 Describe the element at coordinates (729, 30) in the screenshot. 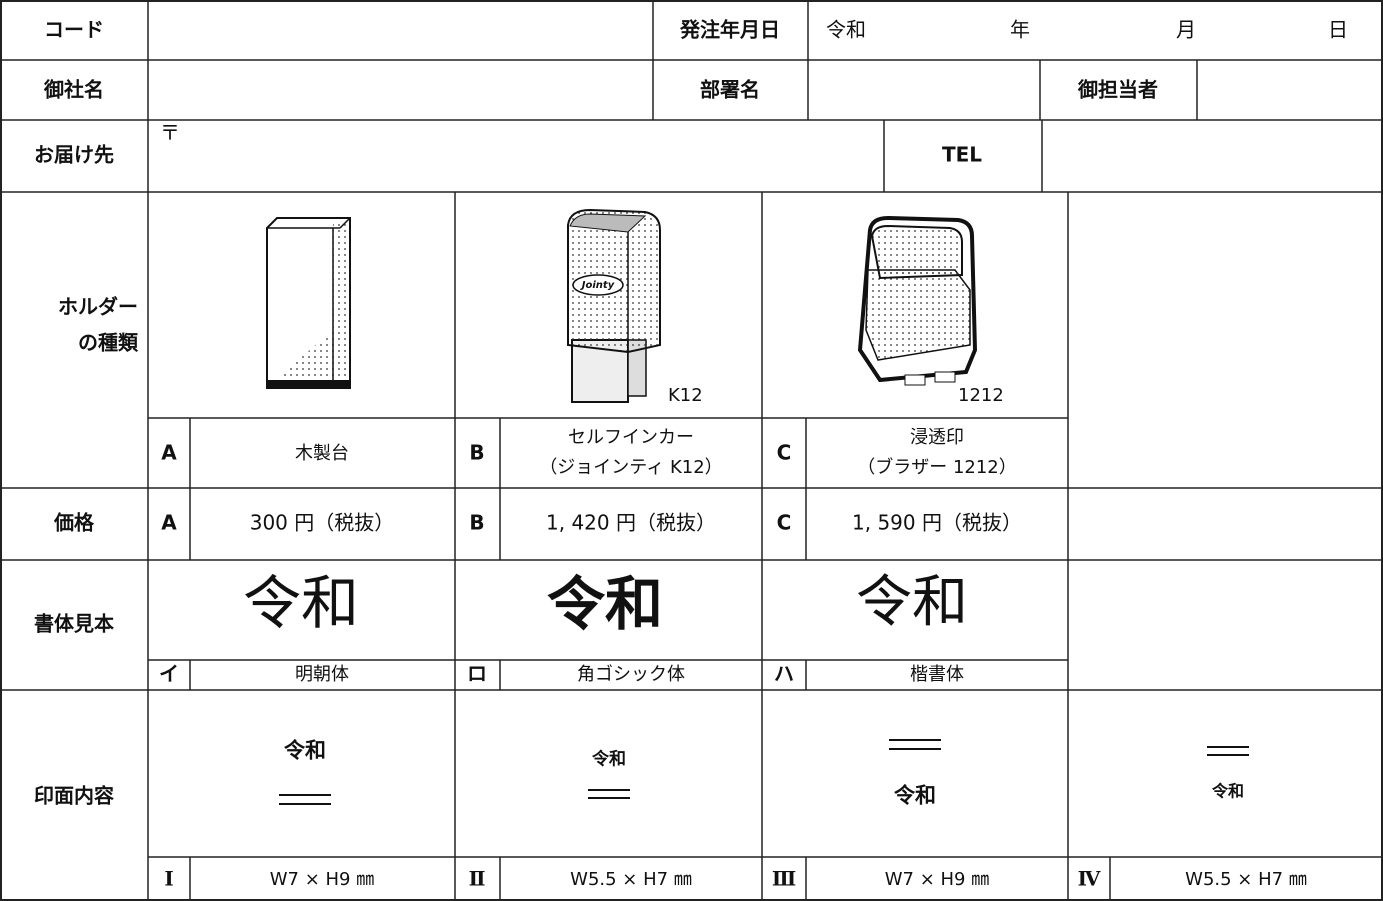

I see `date-label: 発注年月日` at that location.